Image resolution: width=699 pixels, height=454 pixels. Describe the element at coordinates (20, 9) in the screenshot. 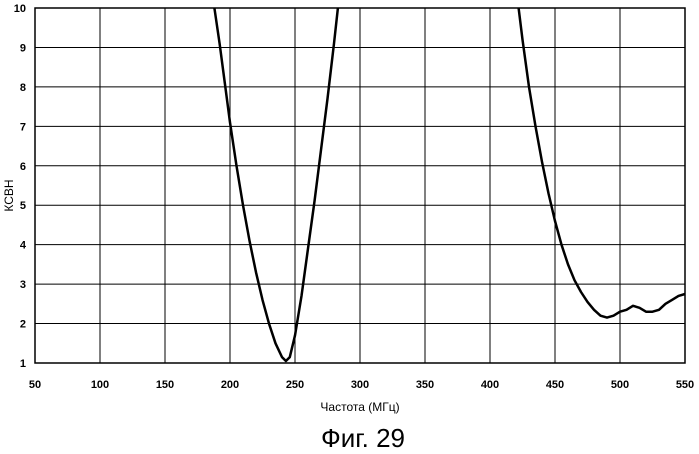

I see `y-tick-label: 10` at that location.